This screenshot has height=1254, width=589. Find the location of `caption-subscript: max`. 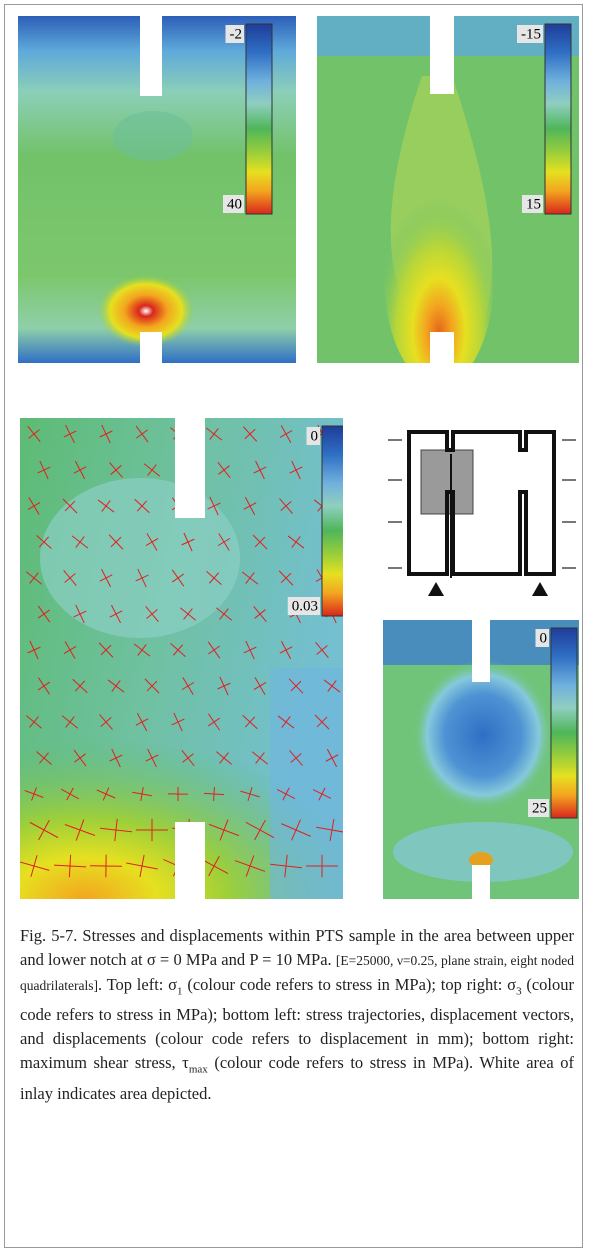

caption-subscript: max is located at coordinates (198, 1069).